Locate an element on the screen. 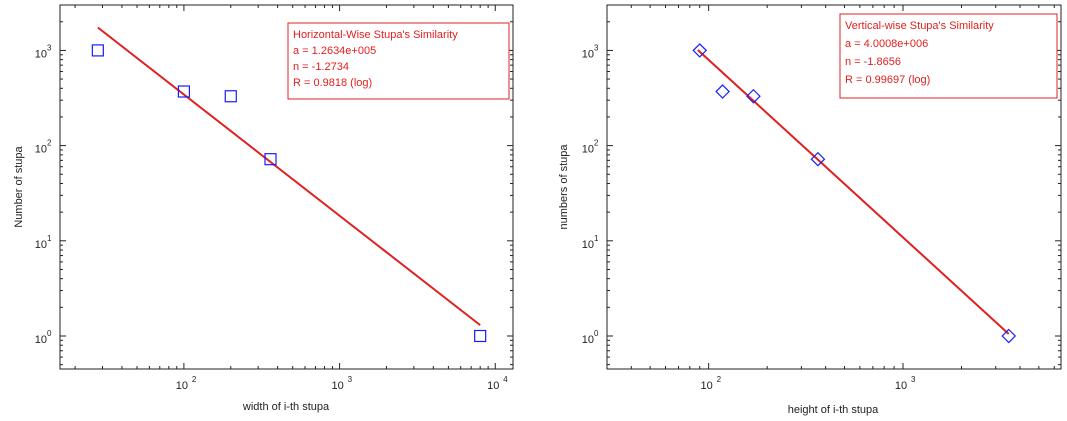  y-axis-label: Number of stupa is located at coordinates (19, 186).